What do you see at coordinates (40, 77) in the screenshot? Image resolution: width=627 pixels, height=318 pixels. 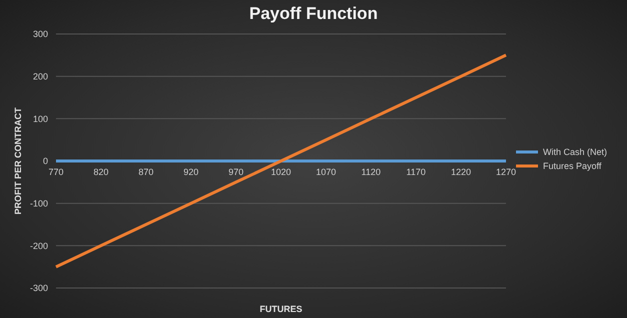 I see `y-tick-label: 200` at bounding box center [40, 77].